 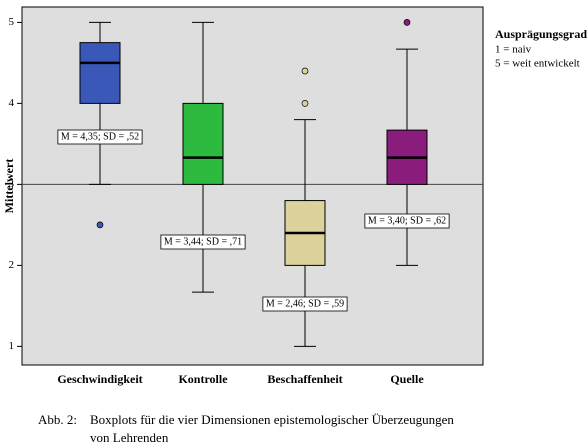 I want to click on y-tick-label: 5, so click(x=12, y=22).